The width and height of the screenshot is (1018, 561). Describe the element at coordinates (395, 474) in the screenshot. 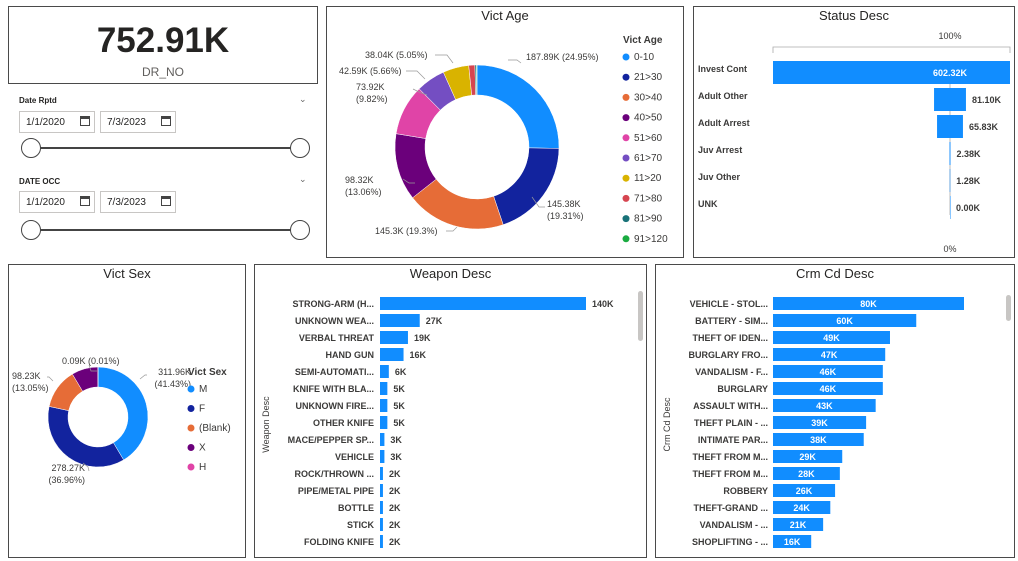

I see `data-label: 2K` at that location.